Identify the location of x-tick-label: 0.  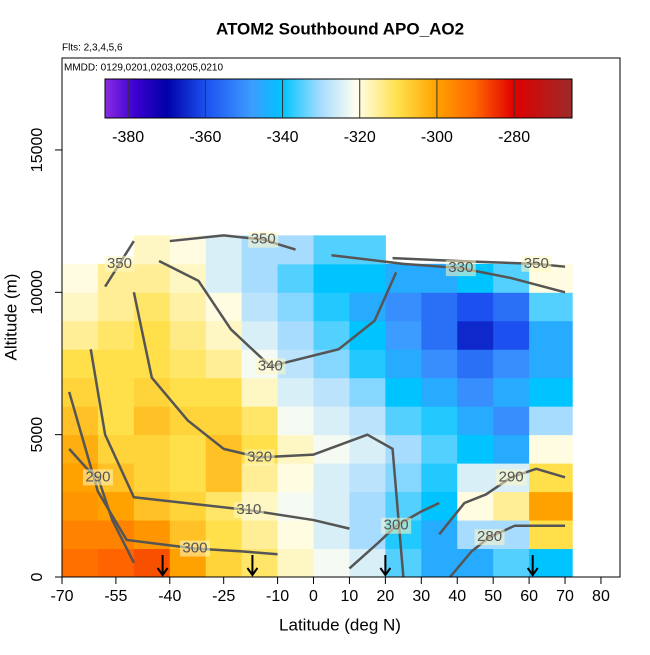
(313, 596).